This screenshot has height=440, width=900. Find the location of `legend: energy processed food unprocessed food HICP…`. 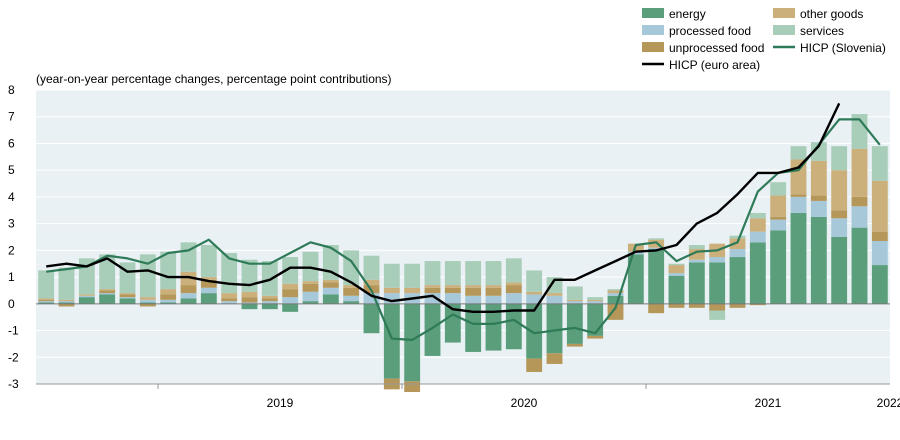

legend: energy processed food unprocessed food HICP… is located at coordinates (764, 39).